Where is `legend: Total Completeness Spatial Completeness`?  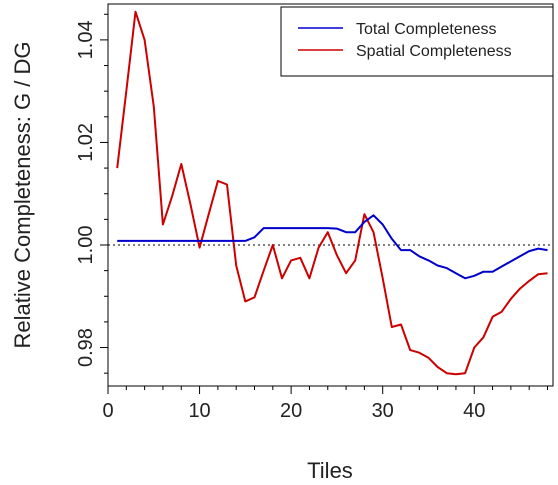
legend: Total Completeness Spatial Completeness is located at coordinates (417, 41).